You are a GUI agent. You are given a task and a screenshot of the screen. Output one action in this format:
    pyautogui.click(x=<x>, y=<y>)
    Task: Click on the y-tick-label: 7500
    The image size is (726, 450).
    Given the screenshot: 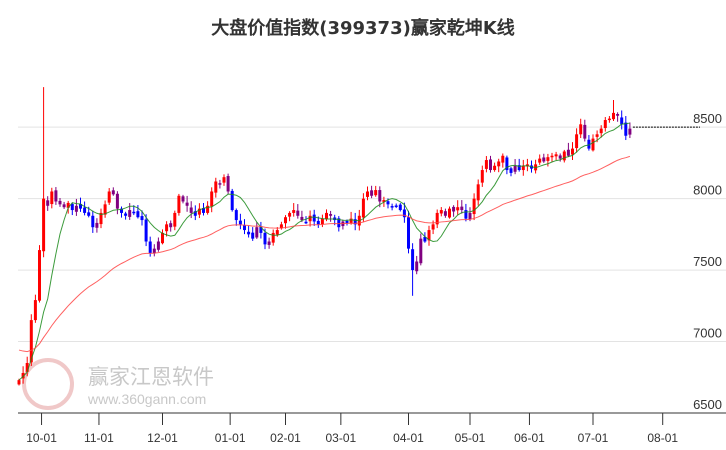 What is the action you would take?
    pyautogui.click(x=707, y=261)
    